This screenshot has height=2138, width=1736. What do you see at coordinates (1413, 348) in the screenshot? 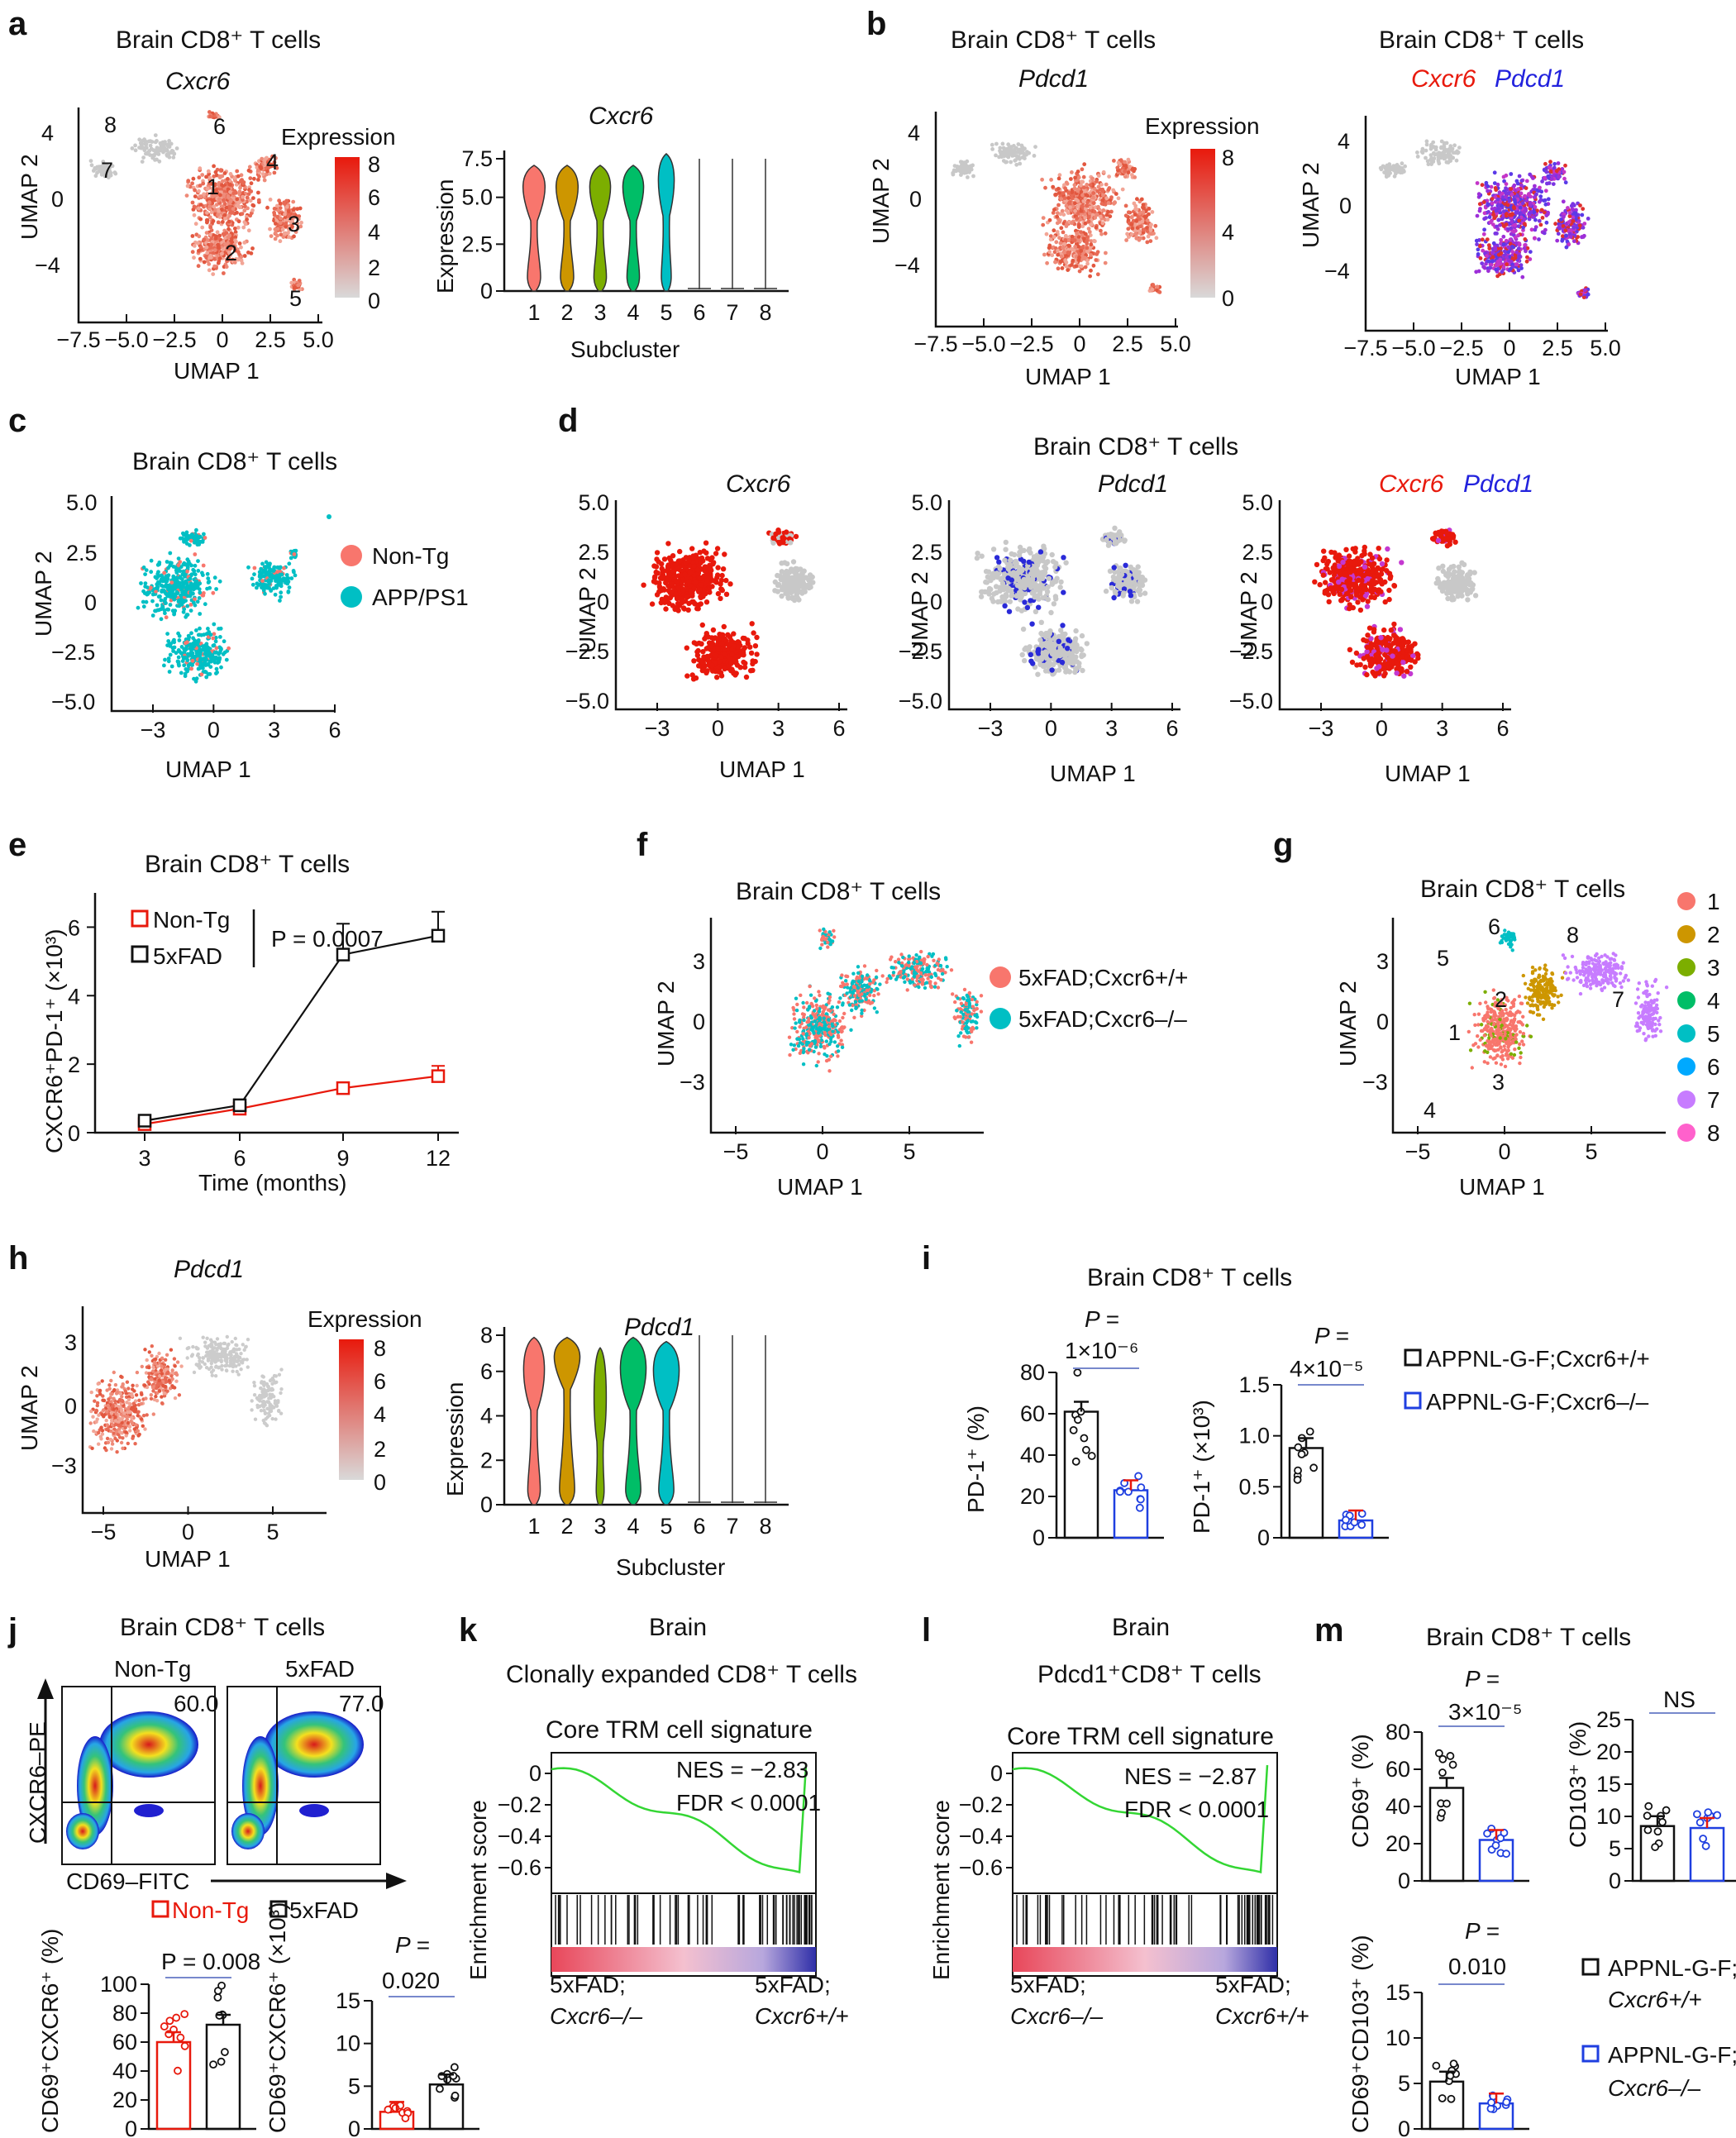
I see `umap-b2-xtick-label: −5.0` at bounding box center [1413, 348].